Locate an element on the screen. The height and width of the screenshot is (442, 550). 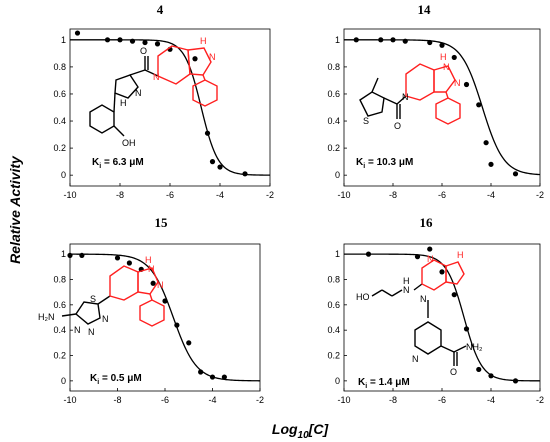
molecule-compound-14: S O N H N N is located at coordinates (410, 91).